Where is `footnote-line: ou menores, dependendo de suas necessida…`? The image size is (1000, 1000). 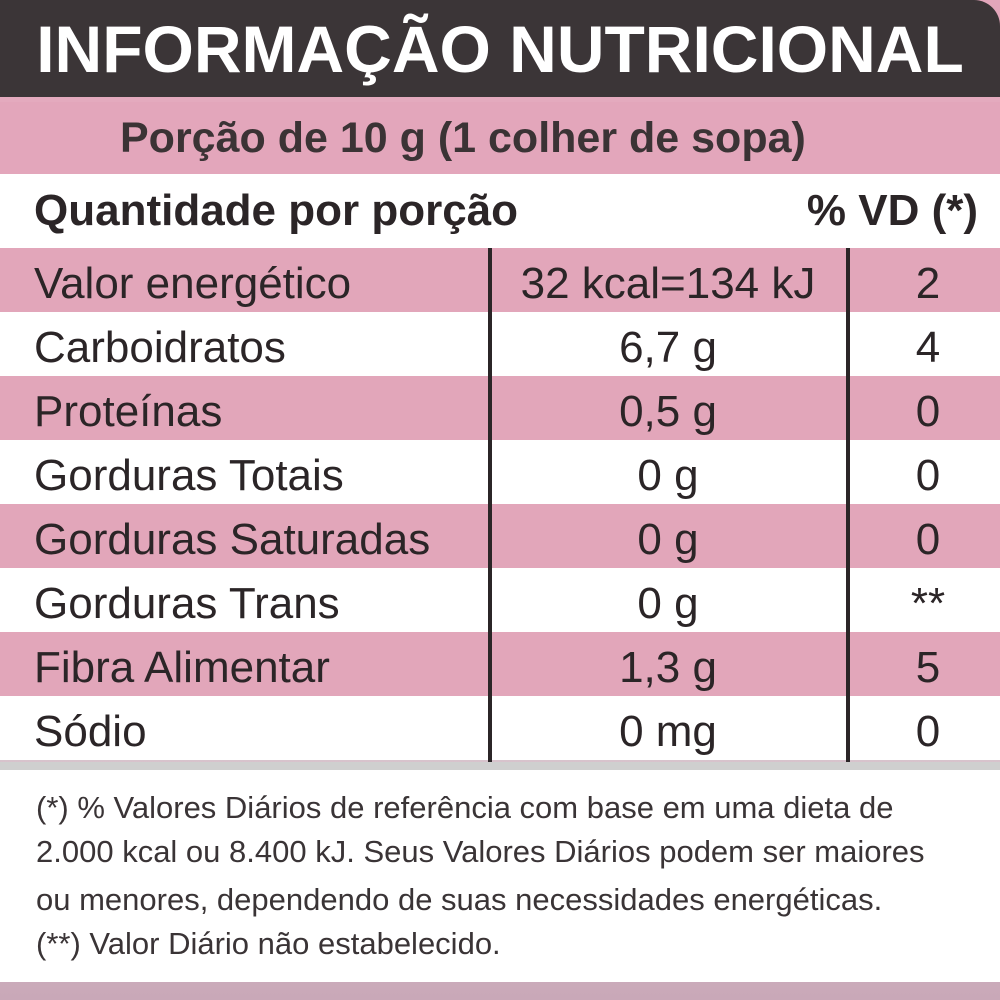 footnote-line: ou menores, dependendo de suas necessida… is located at coordinates (459, 899).